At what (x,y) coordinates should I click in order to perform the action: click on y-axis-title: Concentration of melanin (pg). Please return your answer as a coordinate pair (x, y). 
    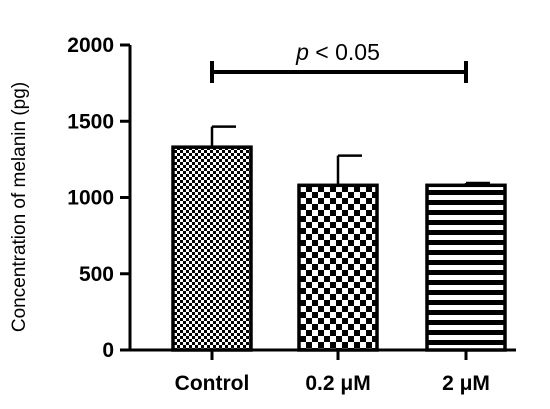
    Looking at the image, I should click on (19, 207).